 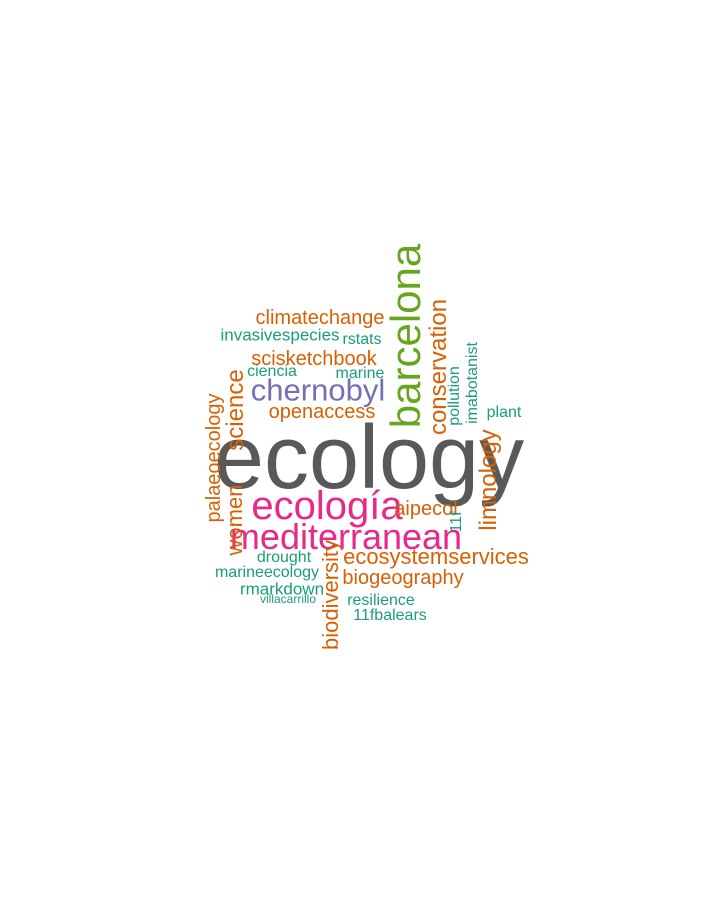 What do you see at coordinates (214, 458) in the screenshot?
I see `word-palaeoecology: palaeoecology` at bounding box center [214, 458].